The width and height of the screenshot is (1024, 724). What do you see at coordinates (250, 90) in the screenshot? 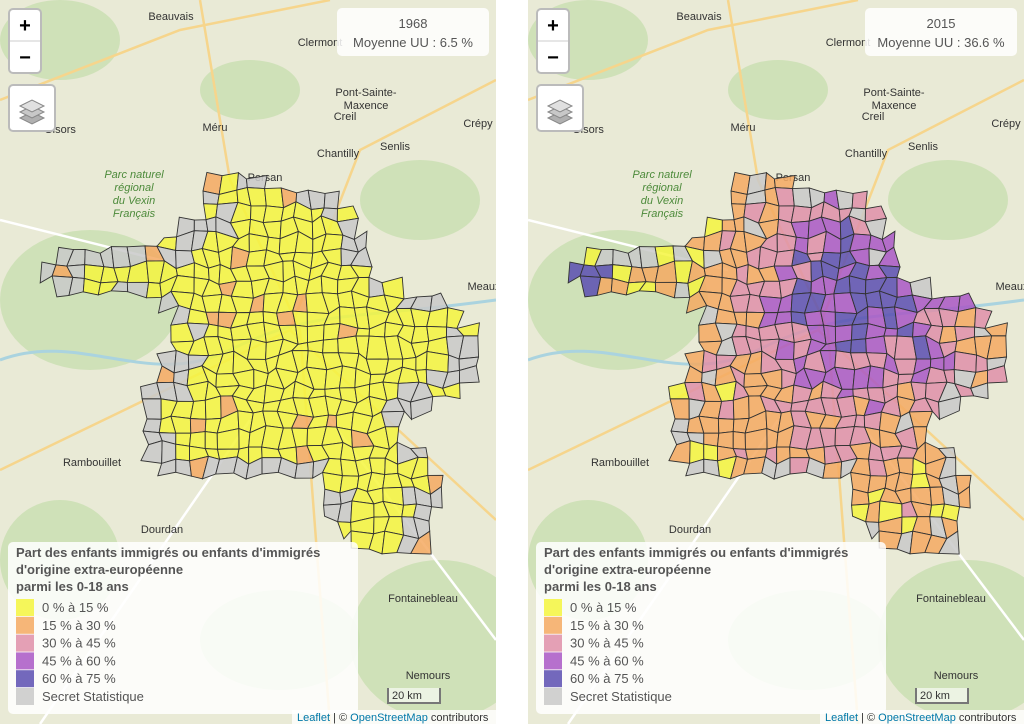
I see `forest` at bounding box center [250, 90].